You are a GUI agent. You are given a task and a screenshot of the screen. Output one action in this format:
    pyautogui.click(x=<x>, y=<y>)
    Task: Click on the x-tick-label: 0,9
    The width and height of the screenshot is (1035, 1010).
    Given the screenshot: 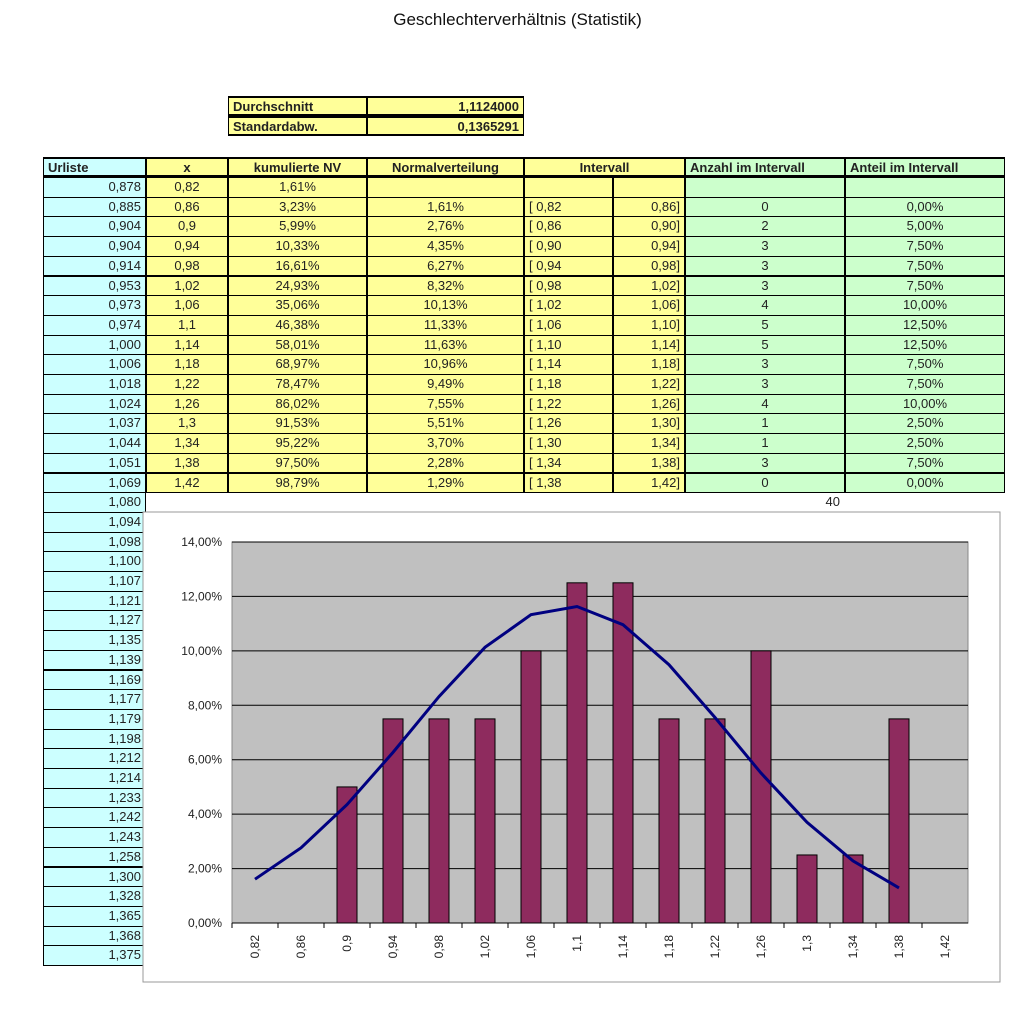 What is the action you would take?
    pyautogui.click(x=347, y=943)
    